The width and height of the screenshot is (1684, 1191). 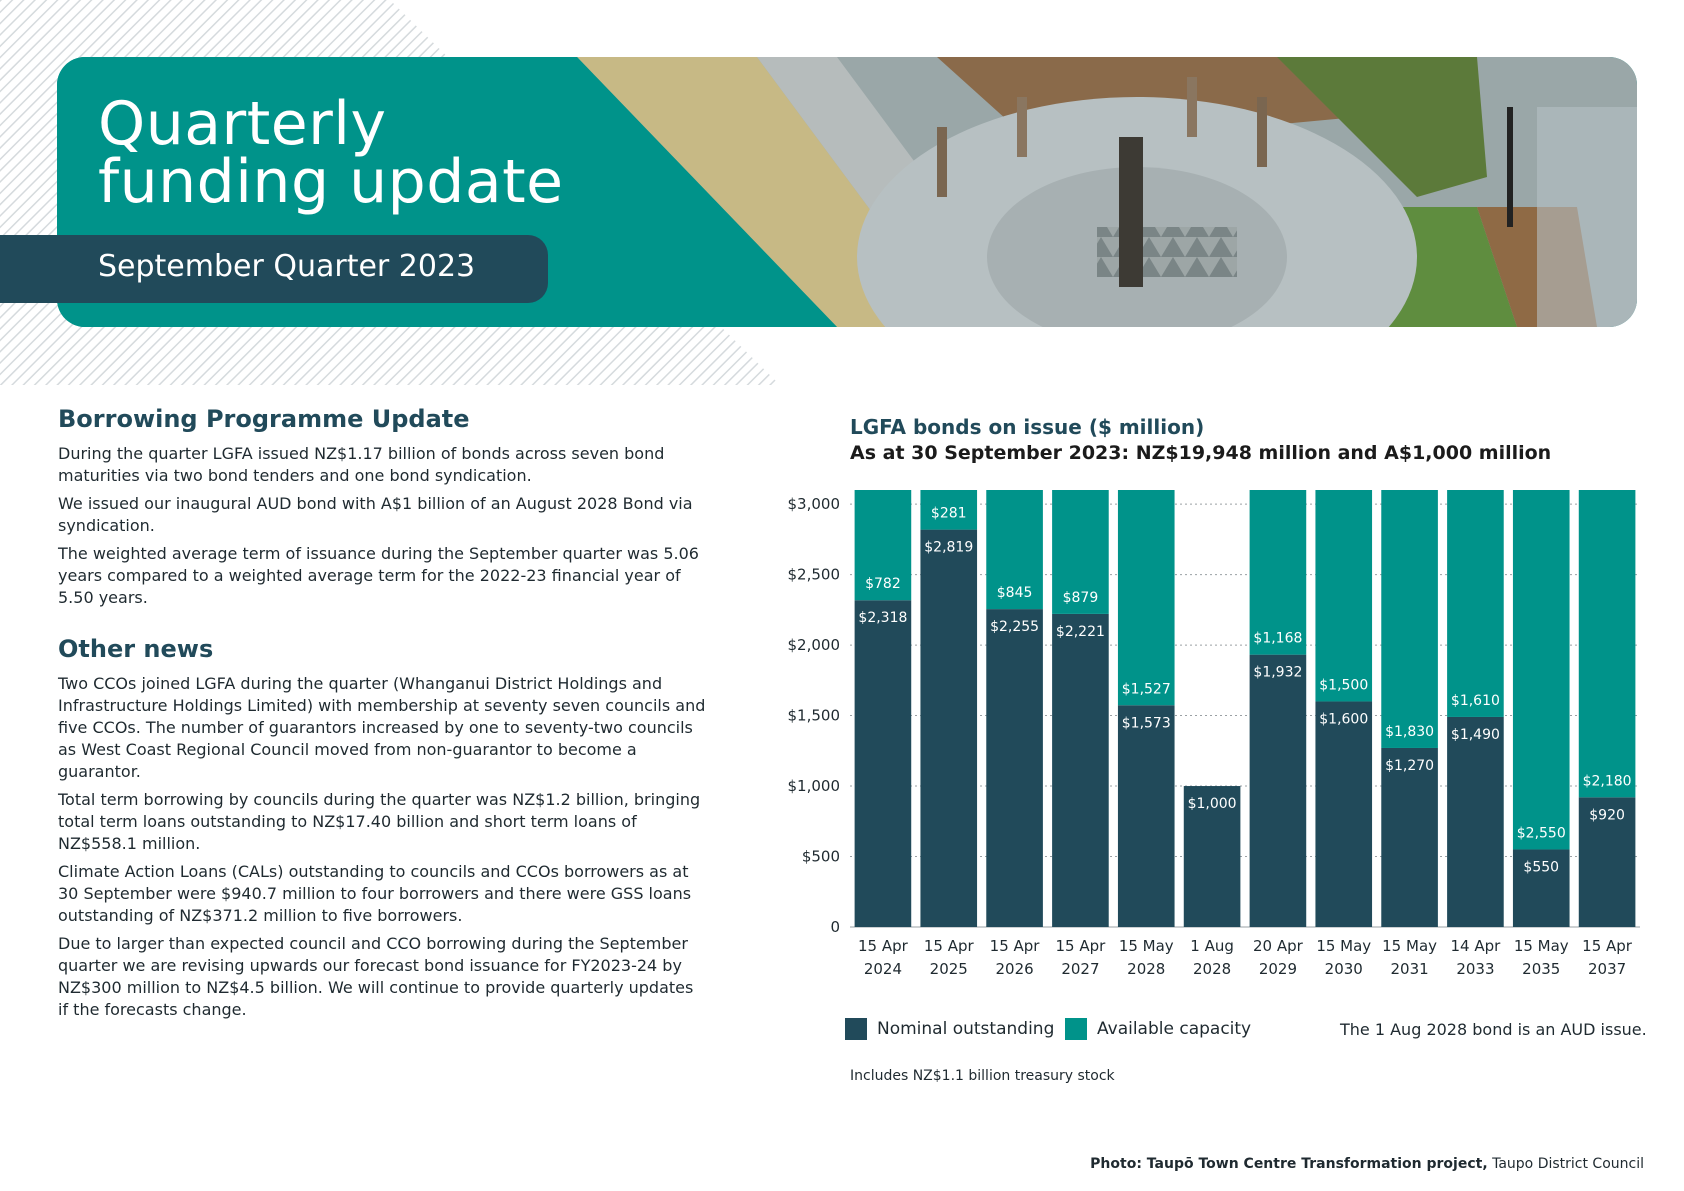 What do you see at coordinates (1277, 673) in the screenshot?
I see `data-label-nominal: $1,932` at bounding box center [1277, 673].